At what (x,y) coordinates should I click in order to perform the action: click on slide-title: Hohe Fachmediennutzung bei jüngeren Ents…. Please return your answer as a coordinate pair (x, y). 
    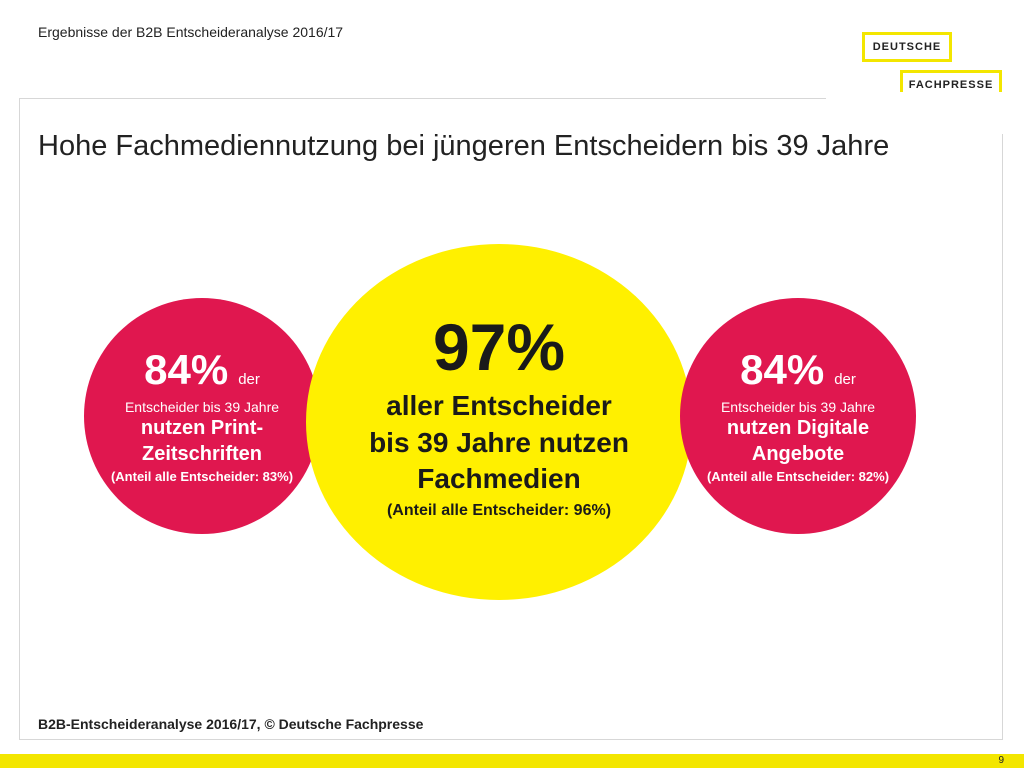
    Looking at the image, I should click on (464, 146).